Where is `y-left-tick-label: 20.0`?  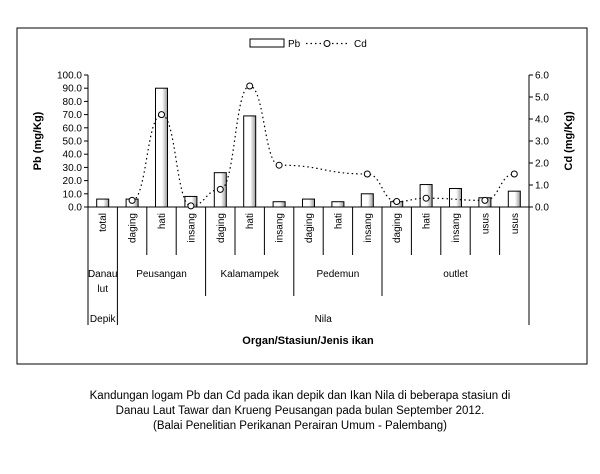
y-left-tick-label: 20.0 is located at coordinates (73, 181).